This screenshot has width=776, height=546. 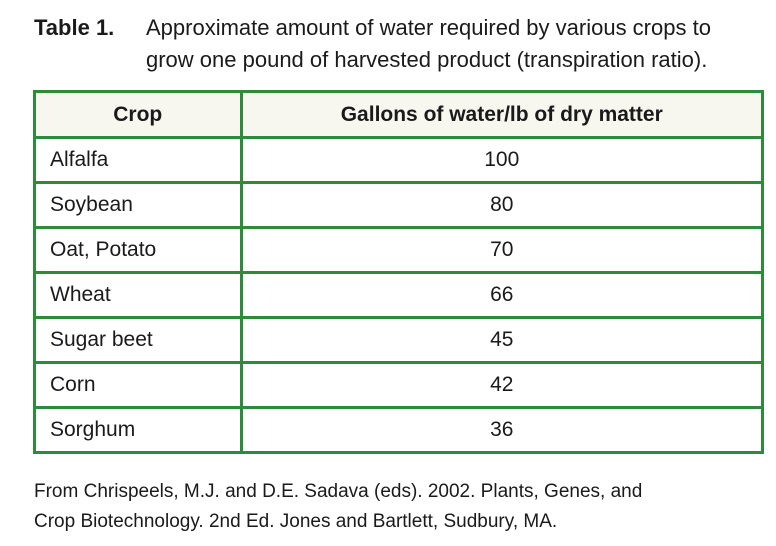 What do you see at coordinates (500, 160) in the screenshot?
I see `value-cell: 100` at bounding box center [500, 160].